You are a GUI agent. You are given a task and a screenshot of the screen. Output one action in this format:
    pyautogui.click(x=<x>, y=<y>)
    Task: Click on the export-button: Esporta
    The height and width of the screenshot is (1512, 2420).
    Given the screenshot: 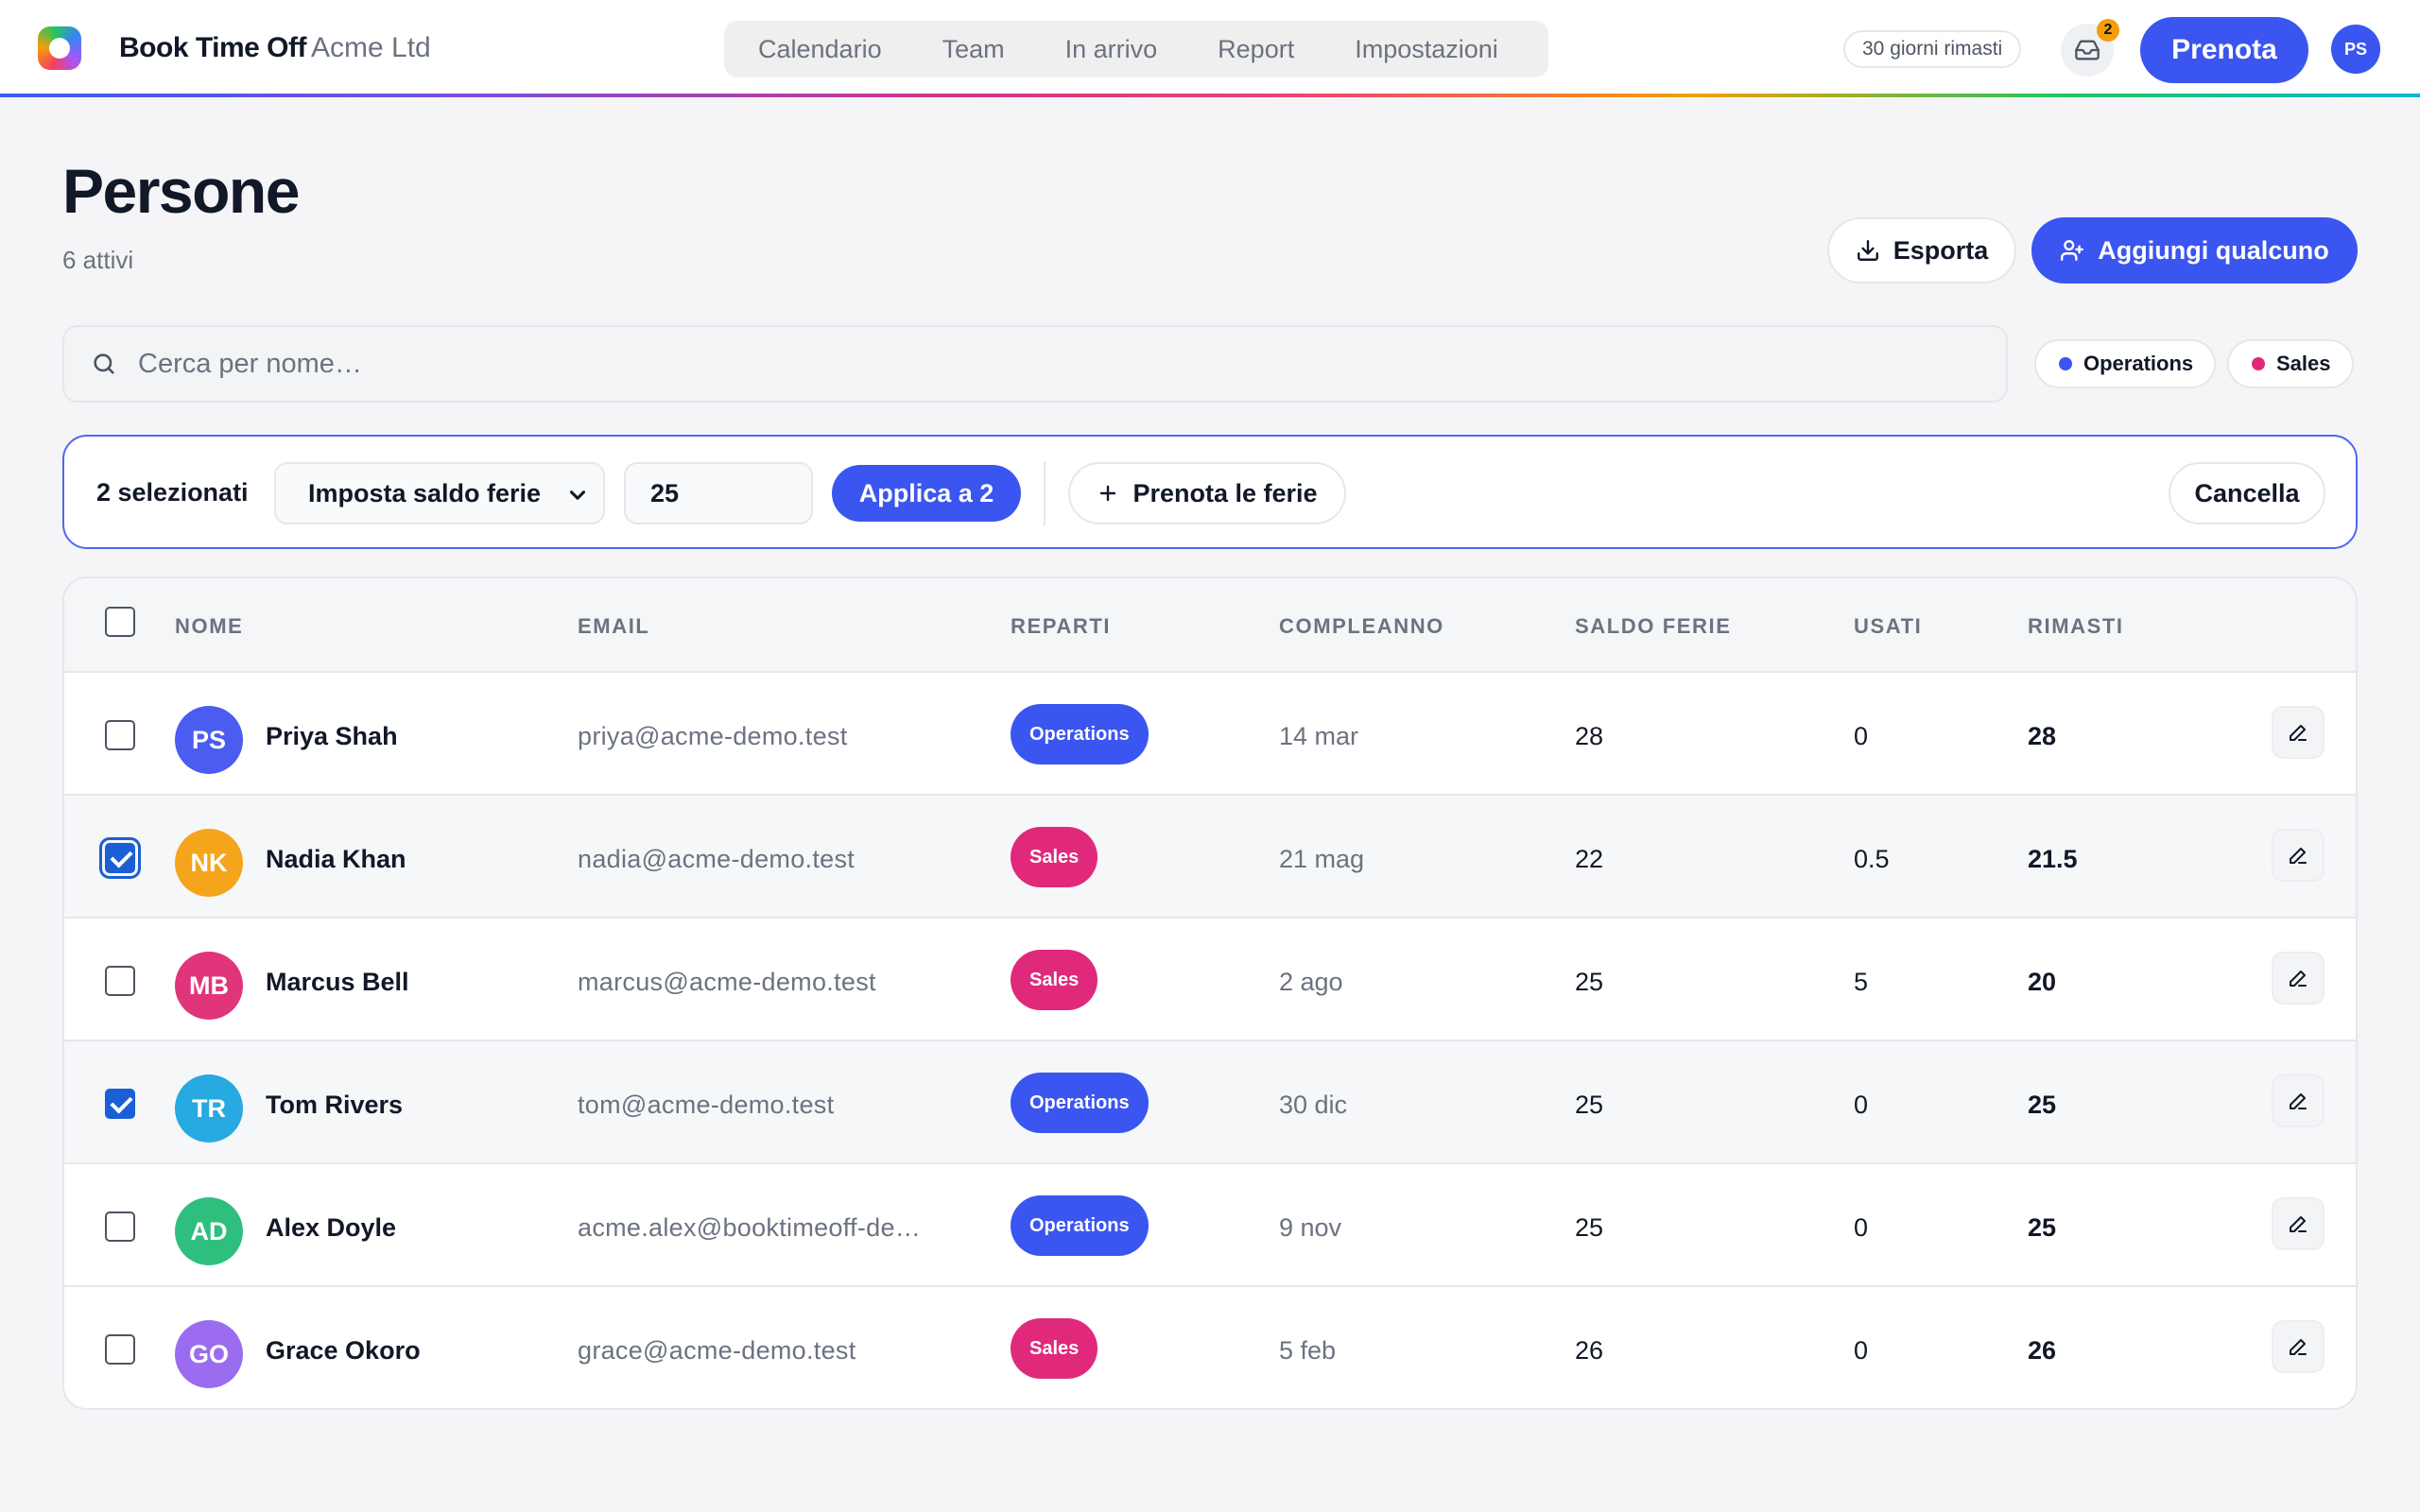 What is the action you would take?
    pyautogui.click(x=1922, y=250)
    